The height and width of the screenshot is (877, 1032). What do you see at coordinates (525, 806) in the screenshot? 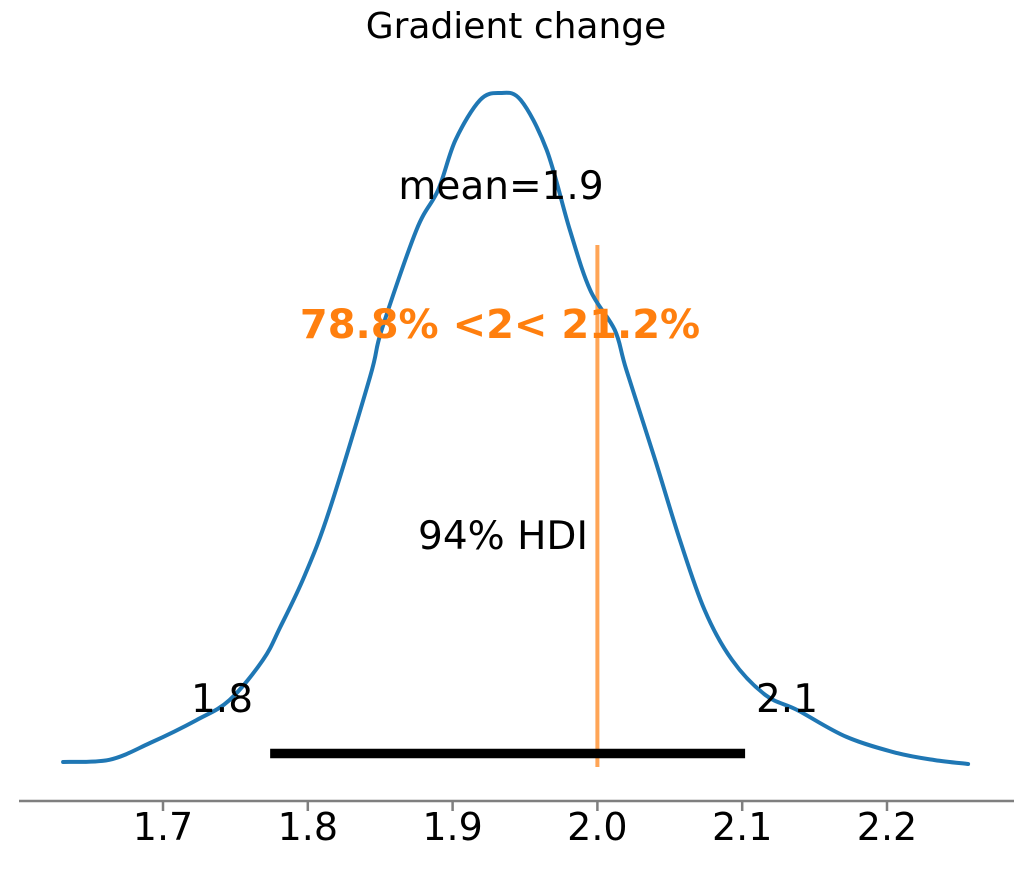
I see `x-axis-ticks` at bounding box center [525, 806].